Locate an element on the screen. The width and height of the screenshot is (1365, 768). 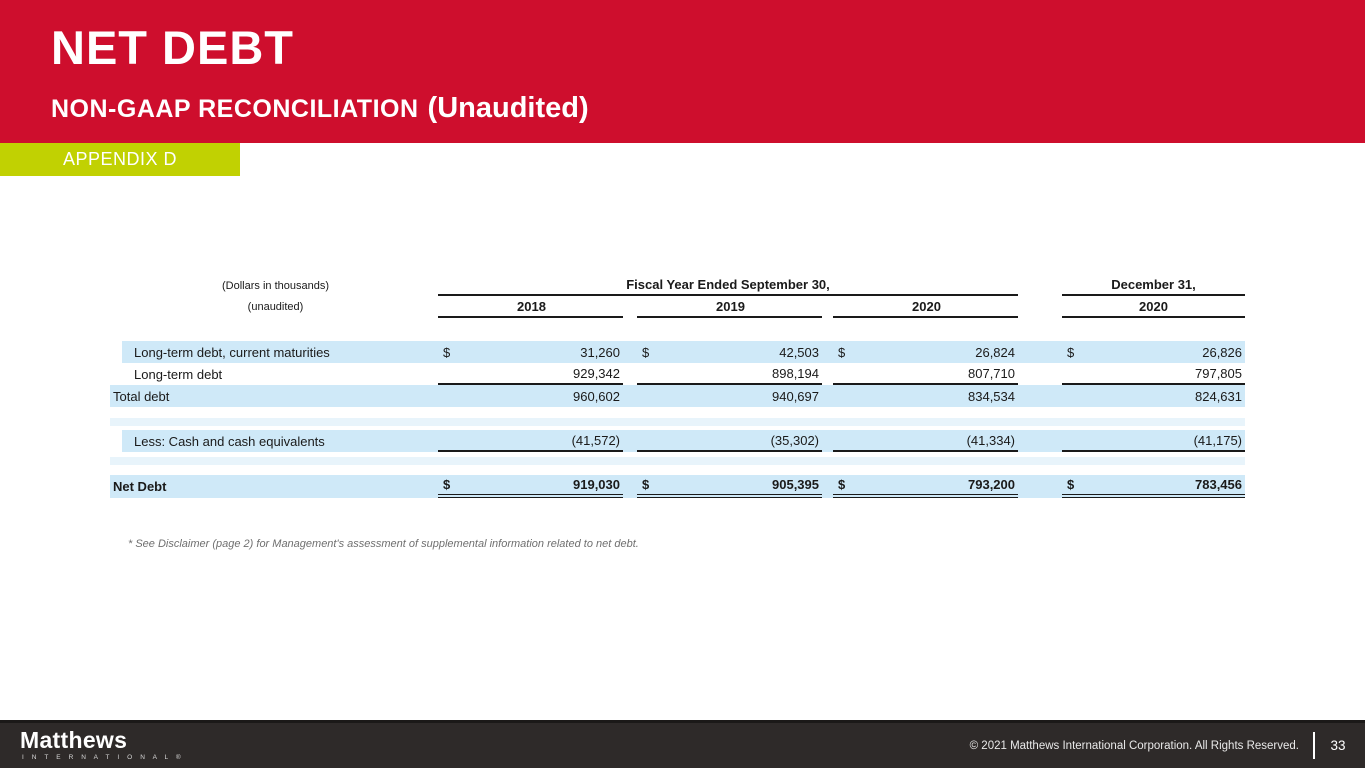
unaudited-note: (unaudited) is located at coordinates (275, 307).